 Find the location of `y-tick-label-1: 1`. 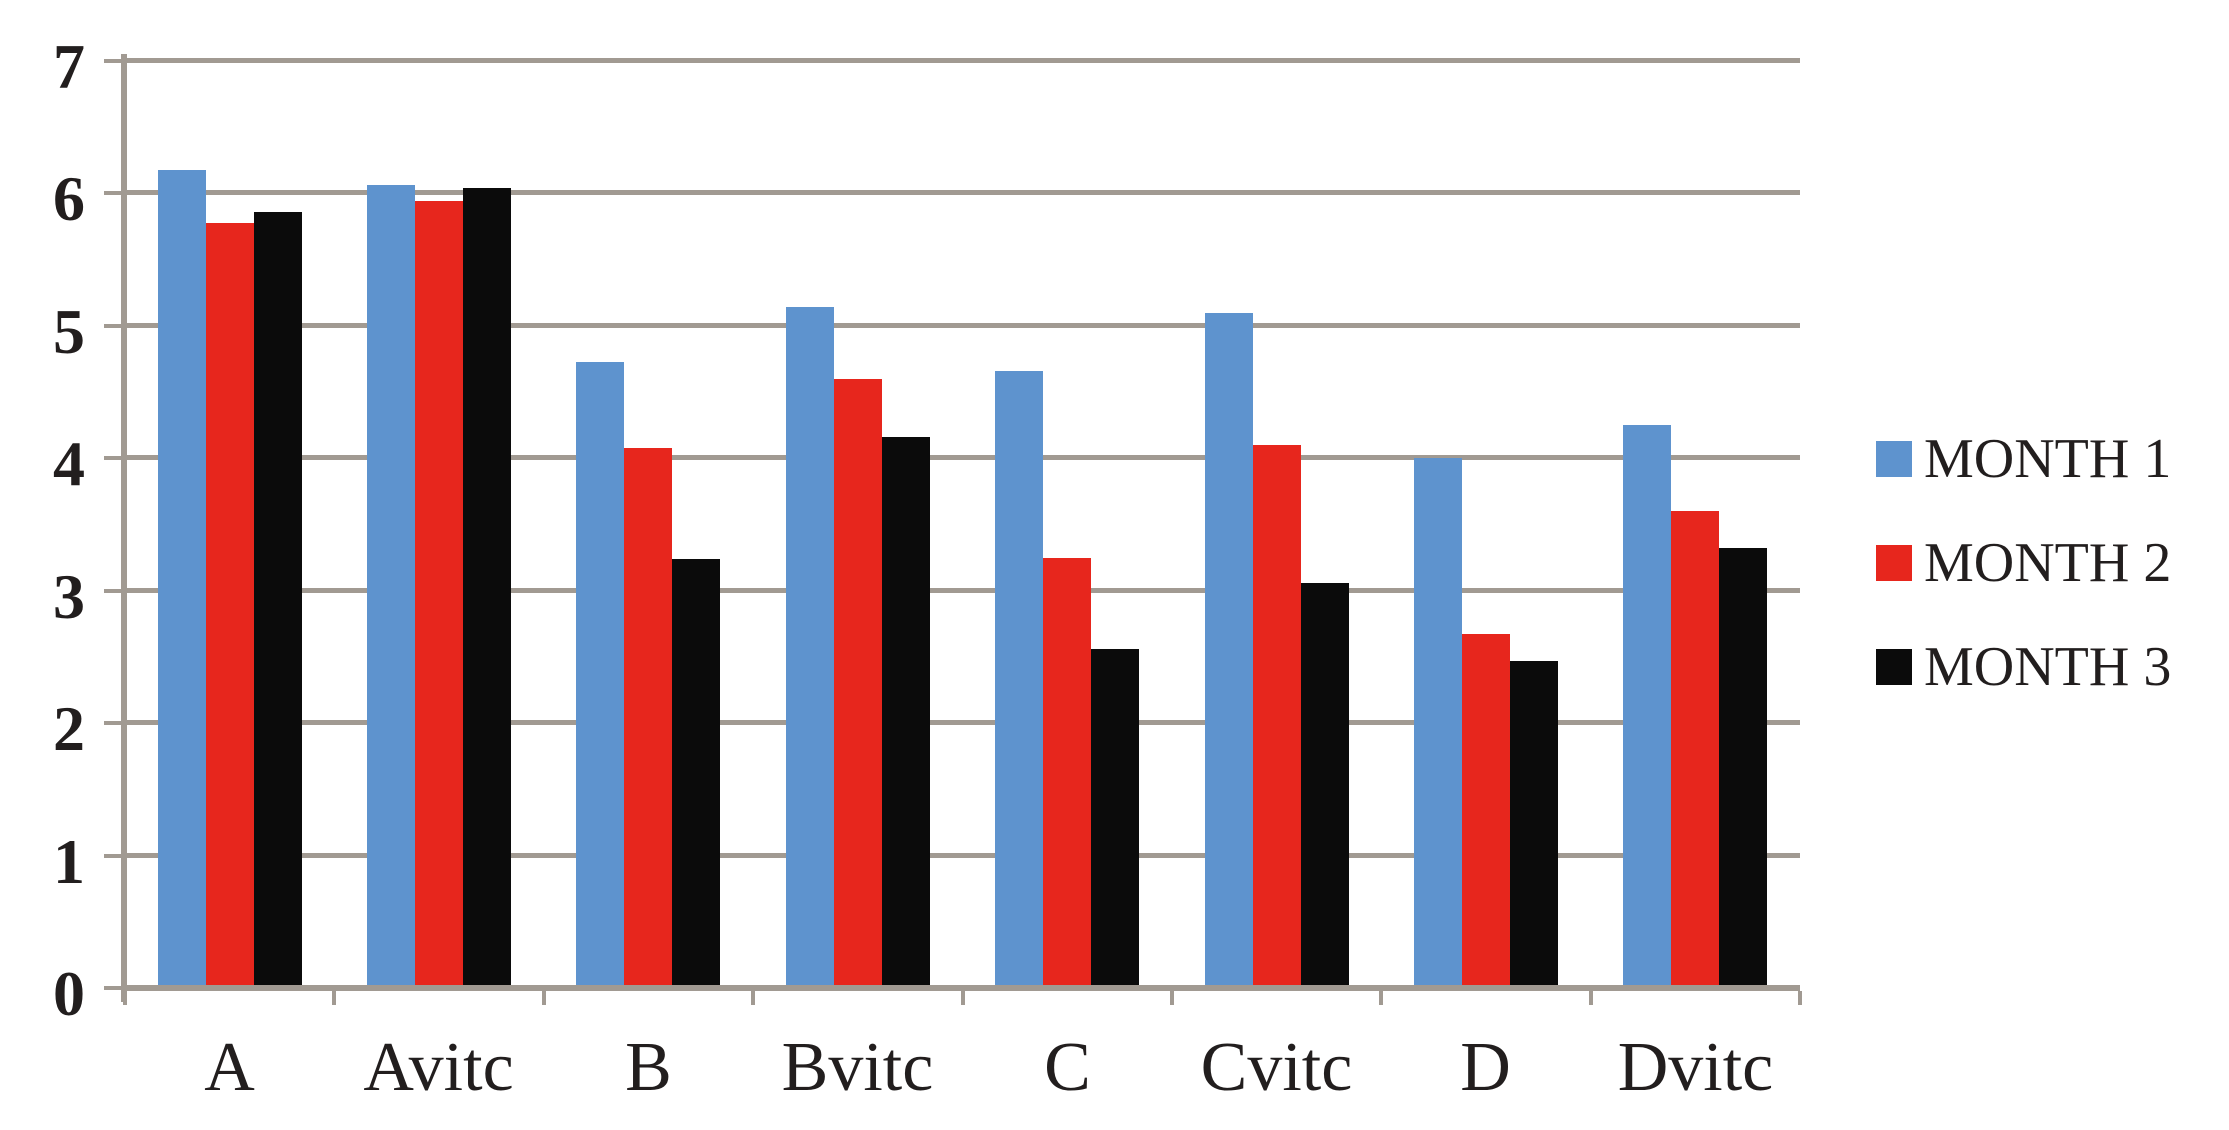

y-tick-label-1: 1 is located at coordinates (69, 861).